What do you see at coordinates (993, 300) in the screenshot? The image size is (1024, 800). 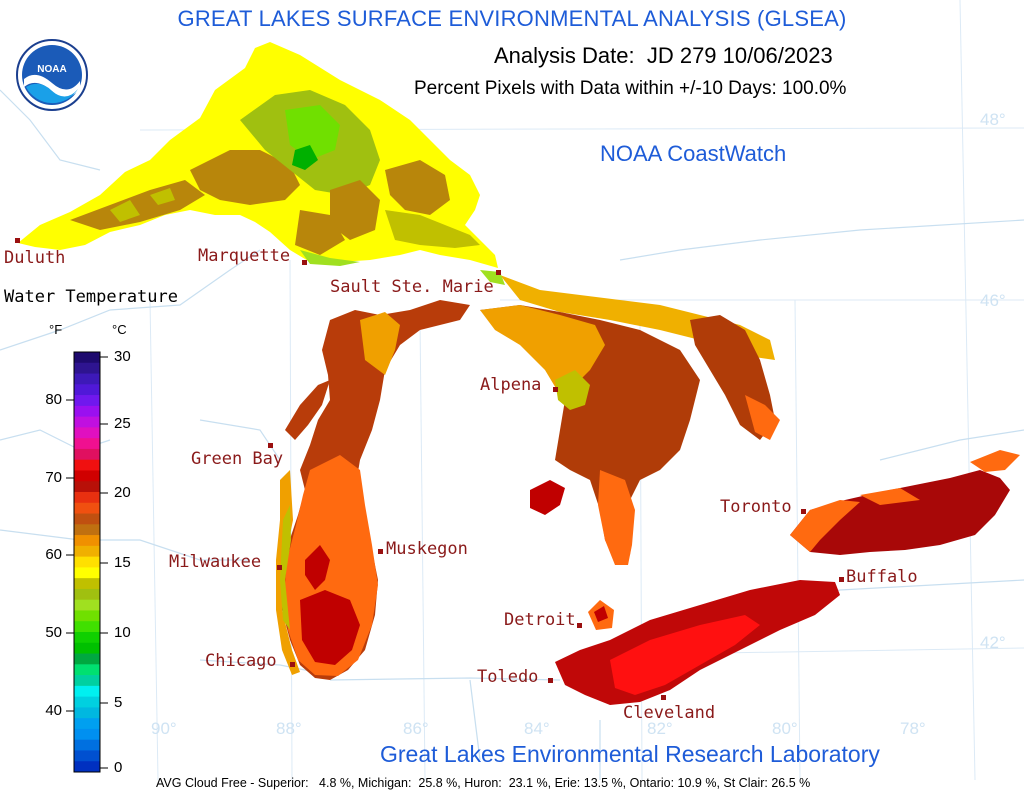 I see `lat-label-46: 46°` at bounding box center [993, 300].